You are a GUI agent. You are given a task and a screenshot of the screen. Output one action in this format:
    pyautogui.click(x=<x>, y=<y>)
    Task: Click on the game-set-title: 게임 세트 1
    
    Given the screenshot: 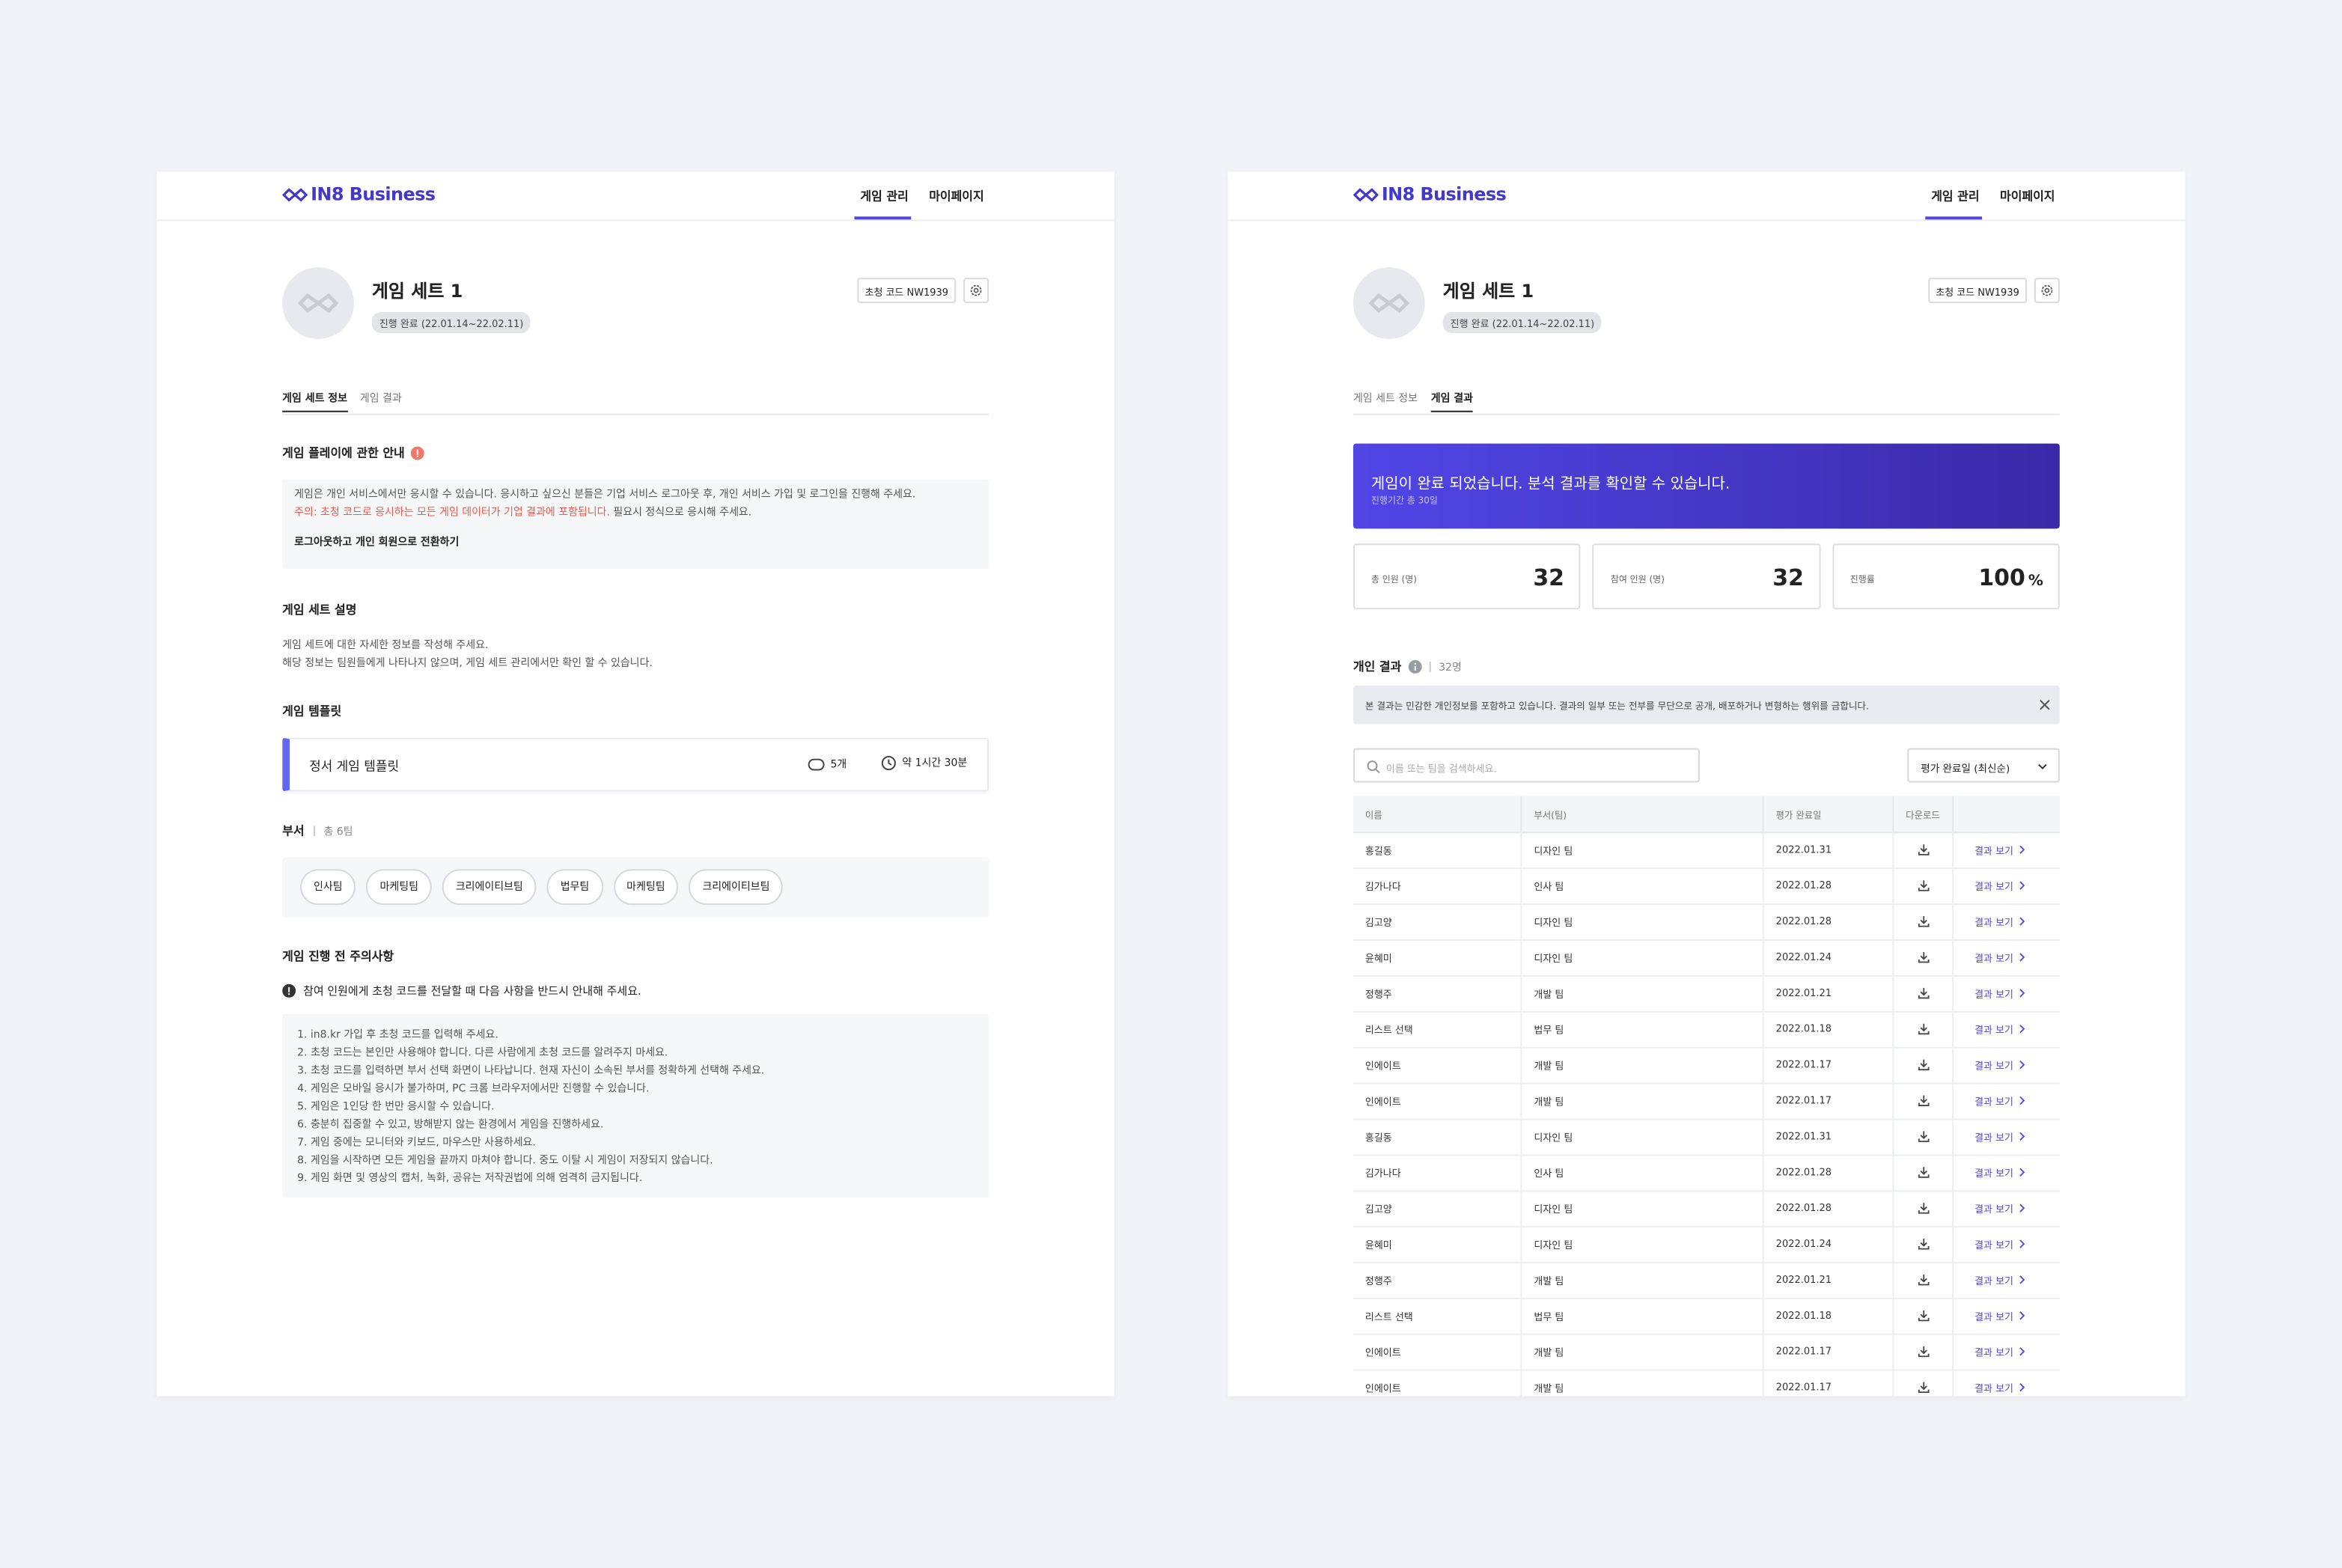 What is the action you would take?
    pyautogui.click(x=1488, y=291)
    